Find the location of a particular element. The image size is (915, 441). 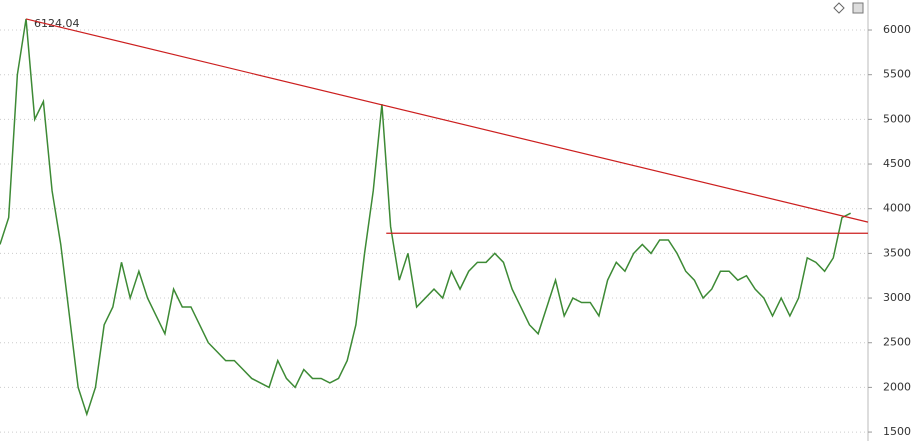

y-tick-label: 4500 is located at coordinates (897, 163).